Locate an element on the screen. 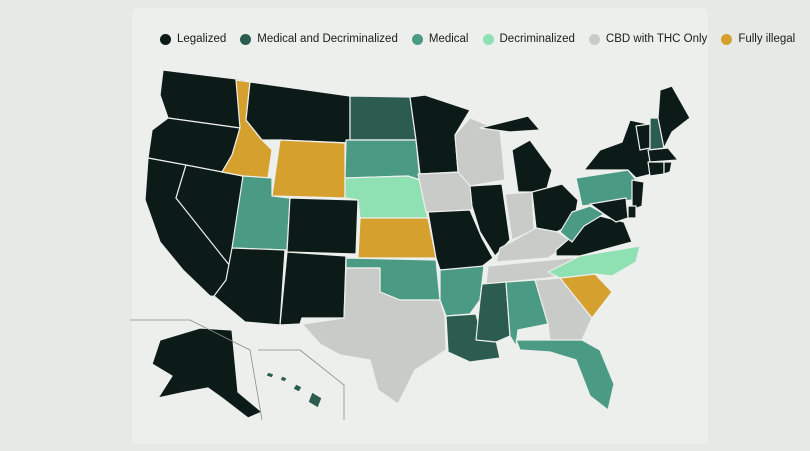  alaska-inset-frame is located at coordinates (196, 370).